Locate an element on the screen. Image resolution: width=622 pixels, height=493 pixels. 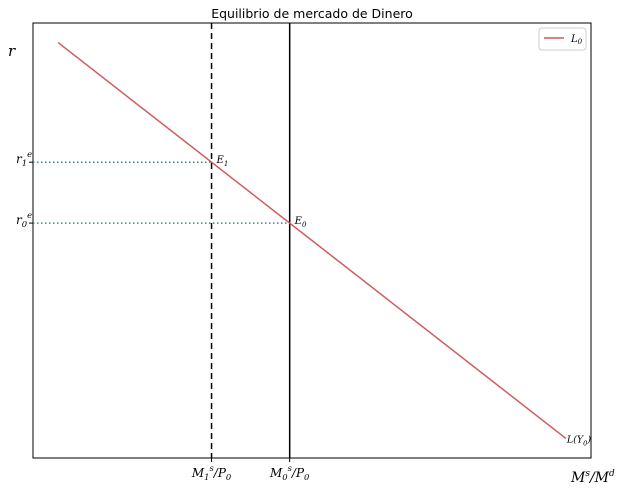
x-tick-label-ms1: M1s/P0 is located at coordinates (211, 472).